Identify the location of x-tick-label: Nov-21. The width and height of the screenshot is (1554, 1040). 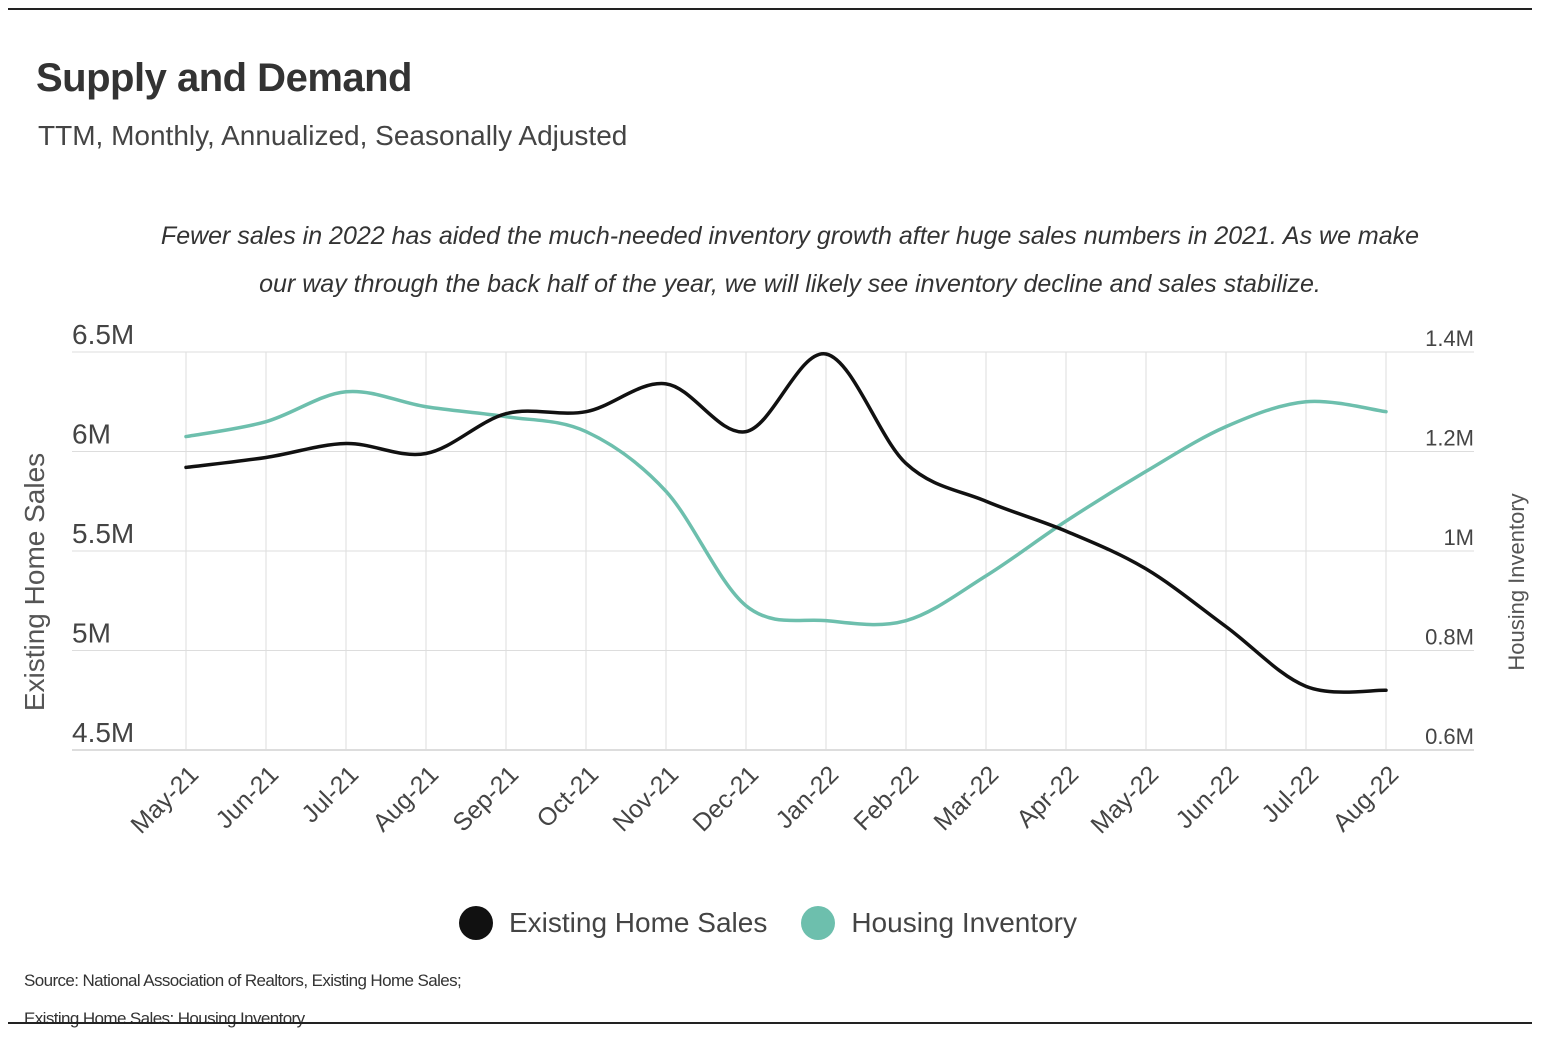
(645, 798).